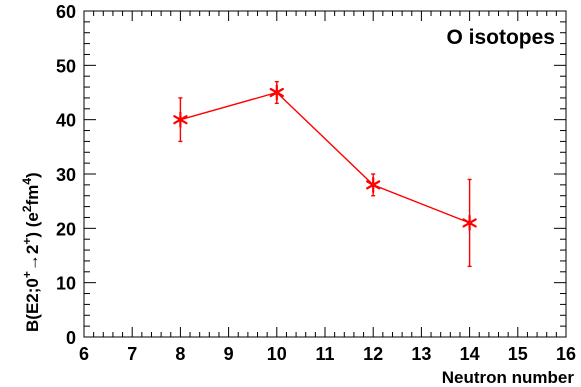  I want to click on x-tick-label: 15, so click(518, 354).